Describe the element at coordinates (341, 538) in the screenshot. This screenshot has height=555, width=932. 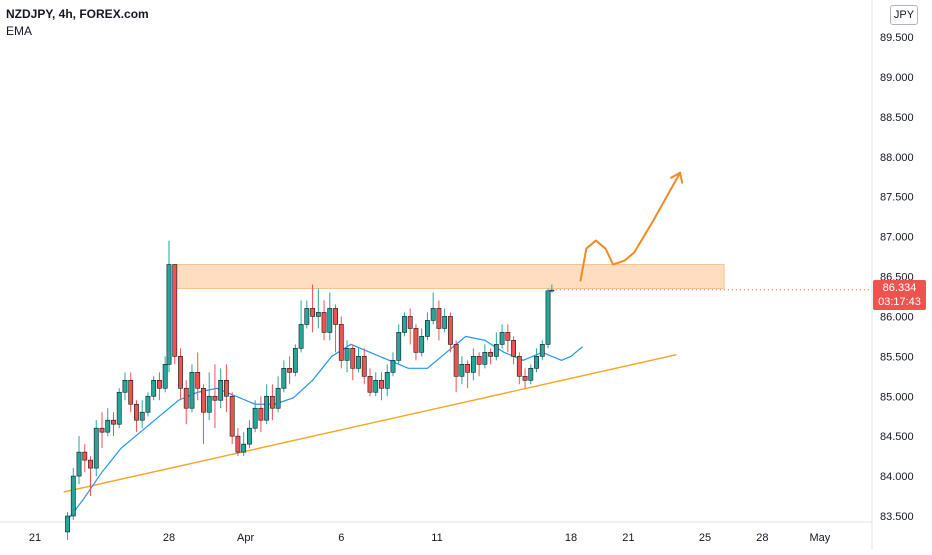
I see `time-tick-label: 6` at that location.